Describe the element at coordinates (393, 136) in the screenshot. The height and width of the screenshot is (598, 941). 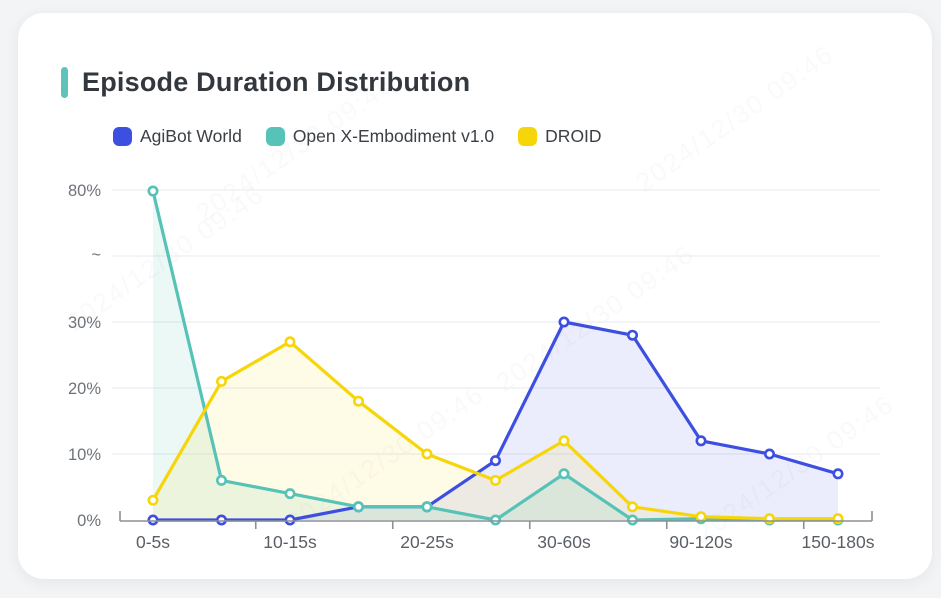
I see `legend-label: Open X-Embodiment v1.0` at that location.